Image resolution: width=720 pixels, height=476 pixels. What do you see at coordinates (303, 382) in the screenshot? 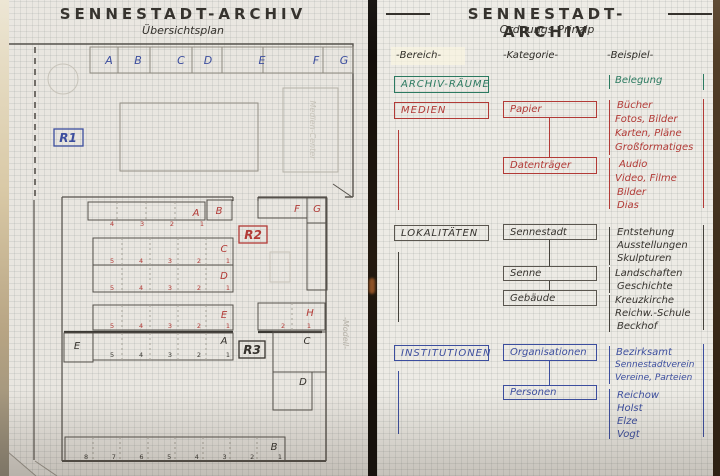
I see `shelf-label-d2: D` at bounding box center [303, 382].